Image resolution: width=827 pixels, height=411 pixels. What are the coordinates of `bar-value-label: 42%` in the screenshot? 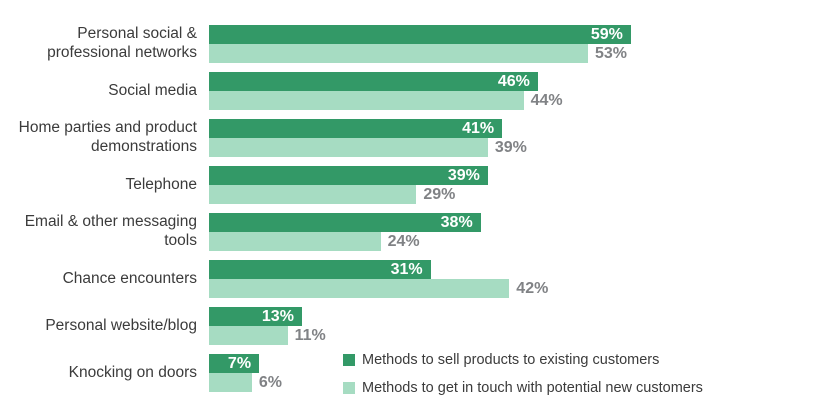 It's located at (532, 288).